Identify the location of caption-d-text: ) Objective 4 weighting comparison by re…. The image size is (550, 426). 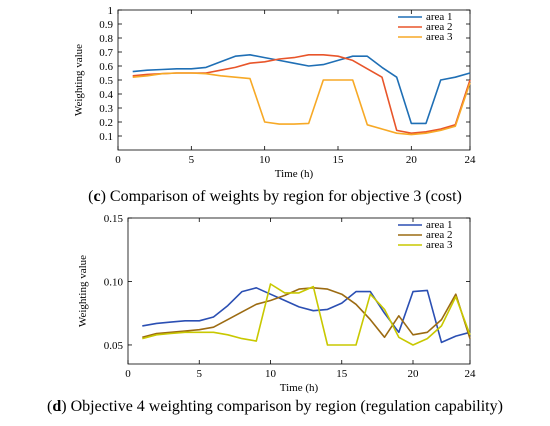
(282, 406).